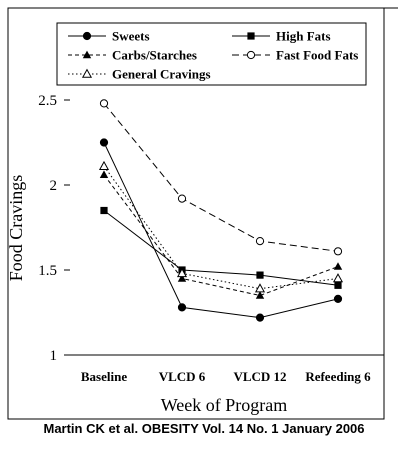 This screenshot has width=408, height=451. I want to click on x-tick-label: Refeeding 6, so click(338, 376).